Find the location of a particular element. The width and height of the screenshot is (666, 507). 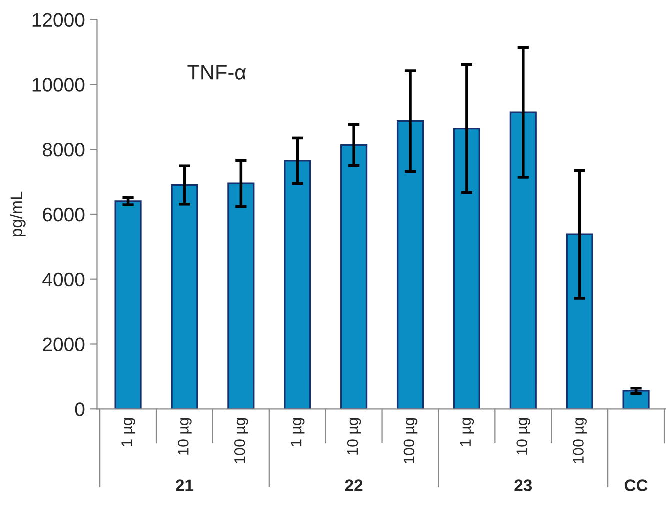

text: TNF-α is located at coordinates (217, 72).